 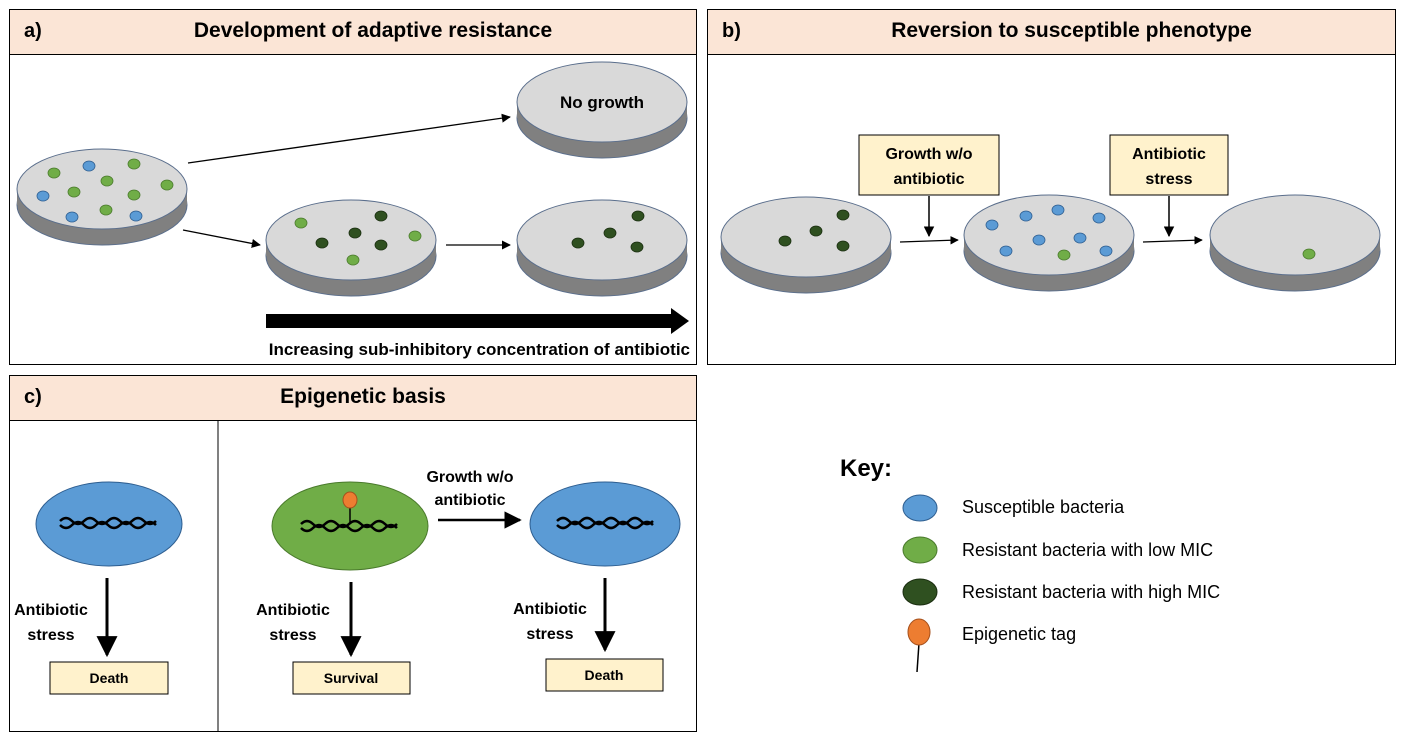 I want to click on stress-label-right-2: stress, so click(x=549, y=634).